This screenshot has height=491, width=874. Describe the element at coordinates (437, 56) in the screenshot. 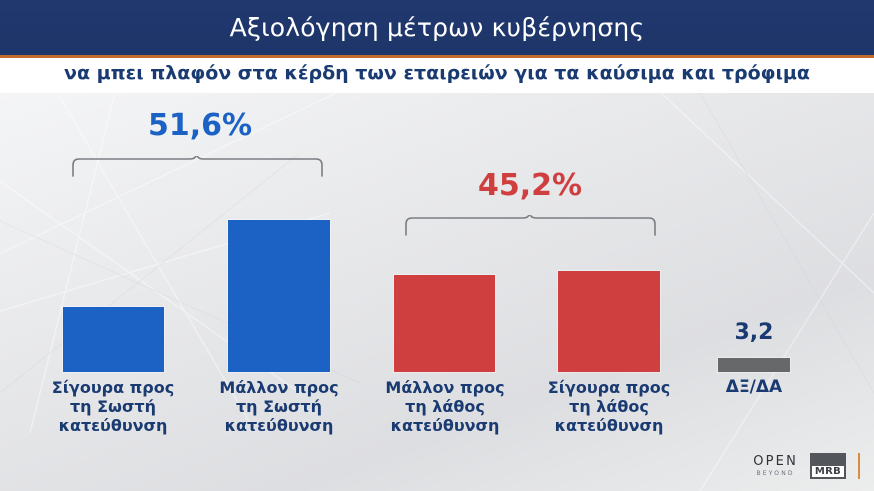

I see `header-accent-rule` at that location.